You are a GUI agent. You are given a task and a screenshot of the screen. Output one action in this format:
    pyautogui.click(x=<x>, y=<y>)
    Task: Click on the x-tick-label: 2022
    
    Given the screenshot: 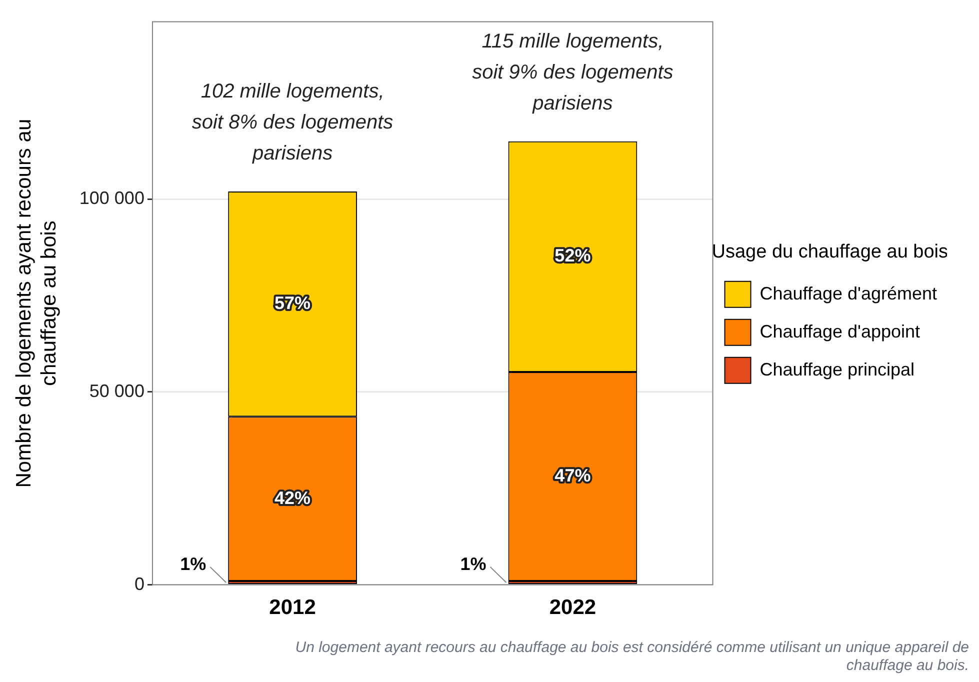 What is the action you would take?
    pyautogui.click(x=572, y=608)
    